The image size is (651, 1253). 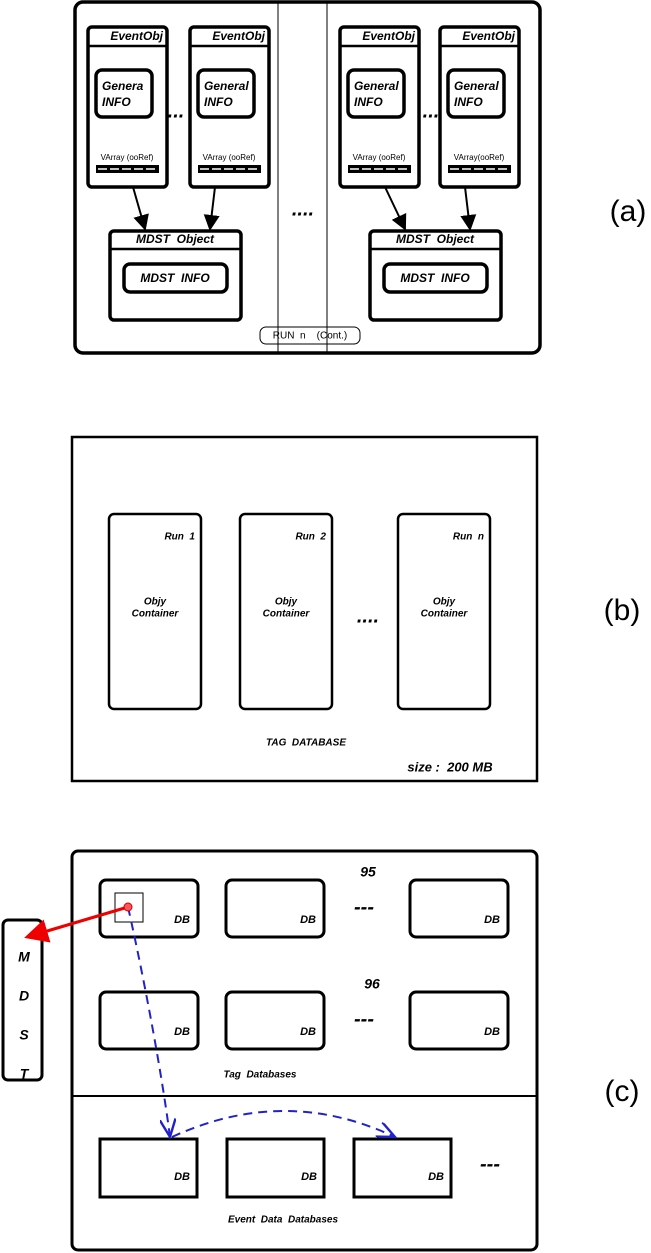 I want to click on size-text: size : 200 MB, so click(x=449, y=766).